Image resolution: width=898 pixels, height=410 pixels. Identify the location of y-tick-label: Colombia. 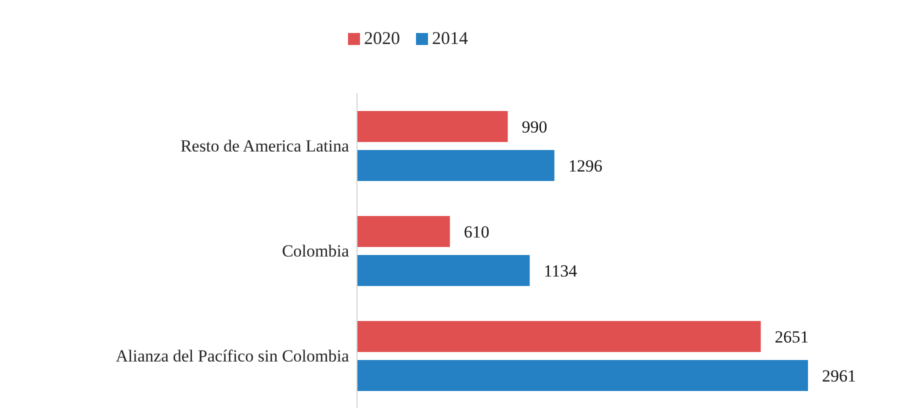
(316, 251).